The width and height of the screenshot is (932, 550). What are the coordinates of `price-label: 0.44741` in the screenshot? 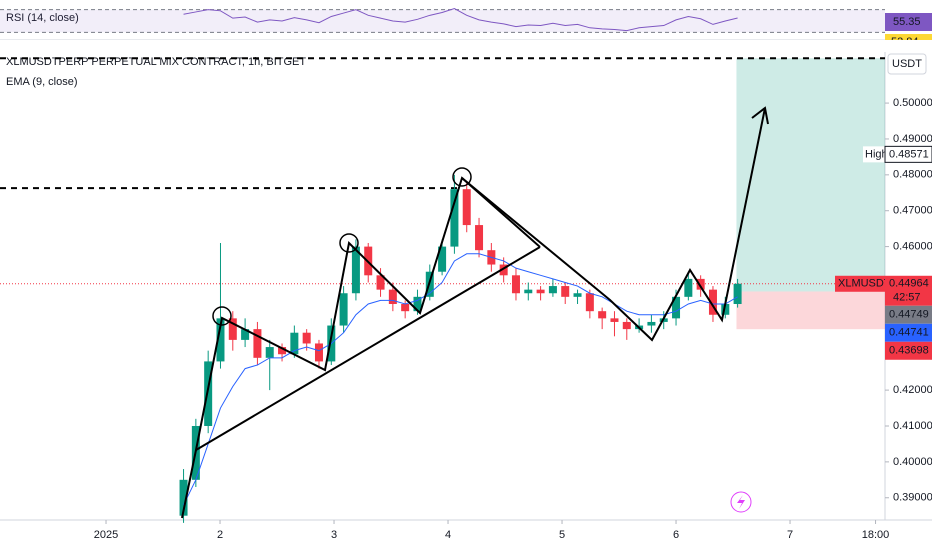 It's located at (909, 333).